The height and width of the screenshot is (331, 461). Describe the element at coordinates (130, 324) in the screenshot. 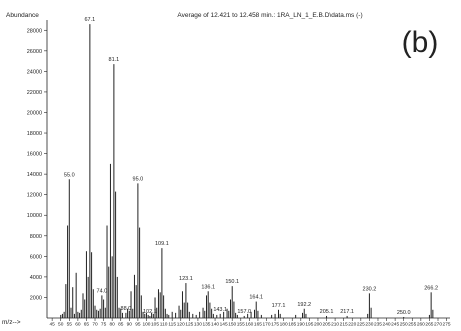

I see `x-tick-label: 90` at that location.